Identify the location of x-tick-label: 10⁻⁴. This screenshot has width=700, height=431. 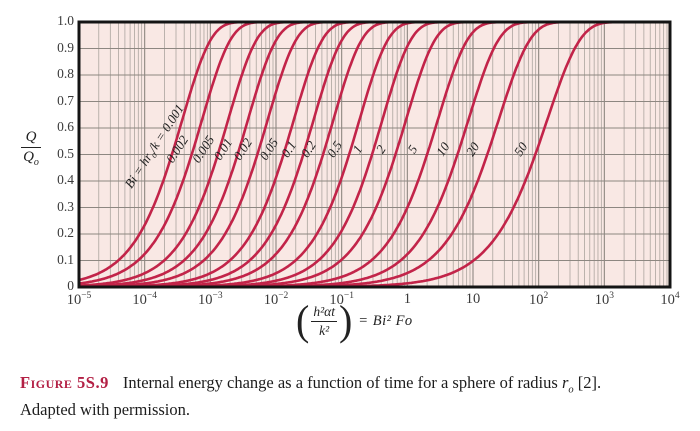
(144, 299).